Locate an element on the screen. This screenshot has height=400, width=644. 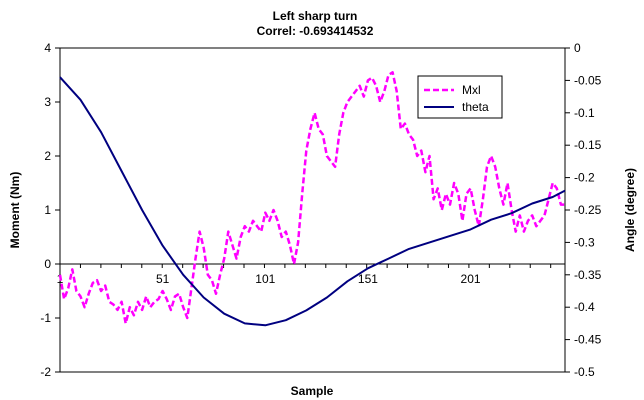
y2-tick-label: -0.5 is located at coordinates (584, 372).